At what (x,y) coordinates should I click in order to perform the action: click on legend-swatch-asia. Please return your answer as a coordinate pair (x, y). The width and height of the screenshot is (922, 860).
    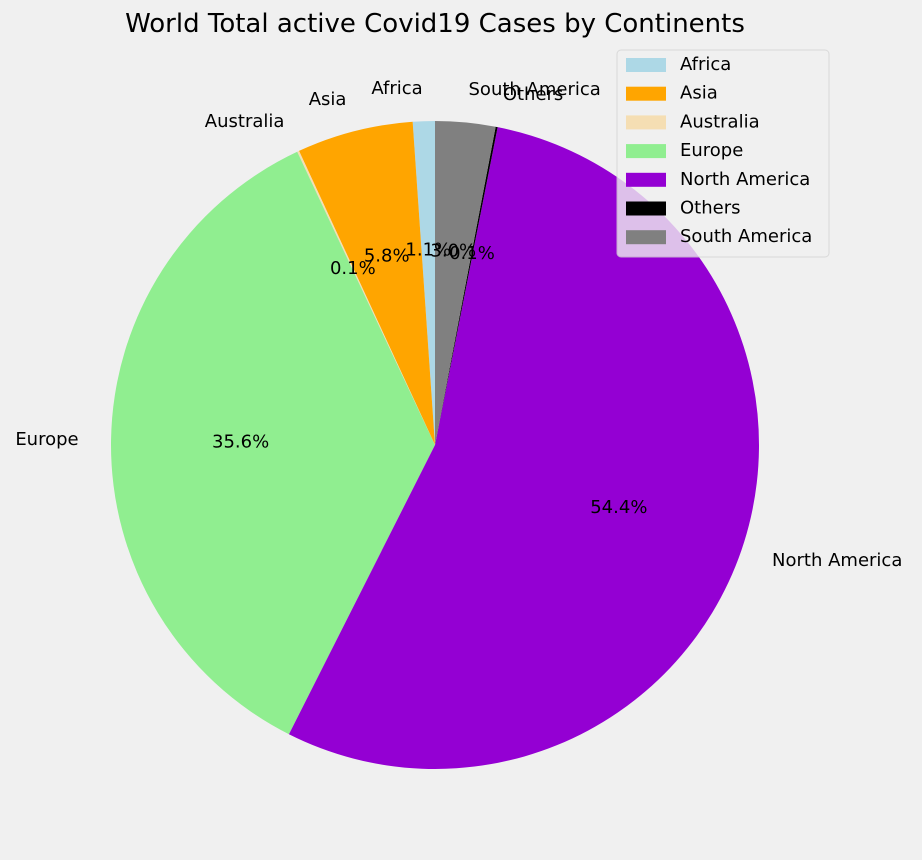
    Looking at the image, I should click on (646, 93).